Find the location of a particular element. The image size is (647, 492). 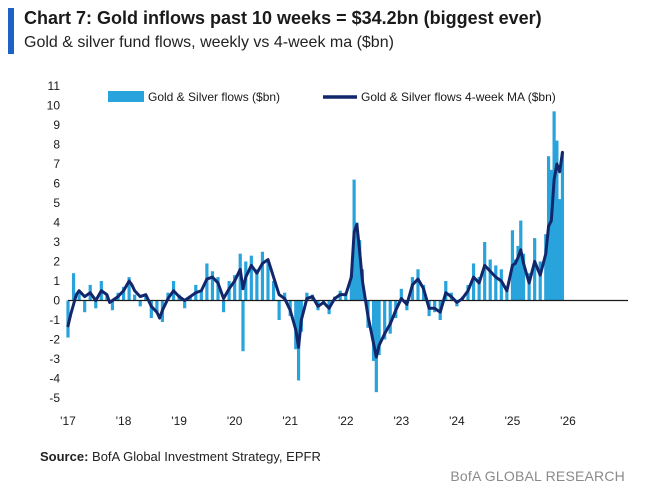

source-text: BofA Global Investment Strategy, EPFR is located at coordinates (204, 456).